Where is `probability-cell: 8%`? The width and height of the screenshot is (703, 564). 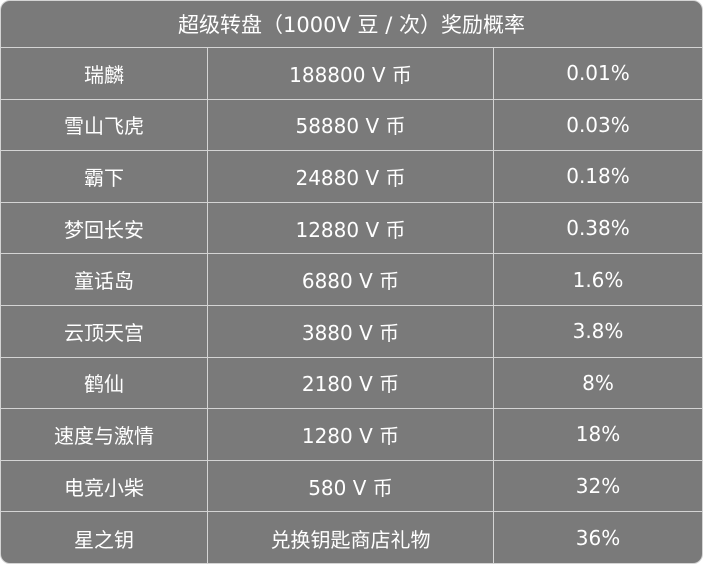
probability-cell: 8% is located at coordinates (598, 382).